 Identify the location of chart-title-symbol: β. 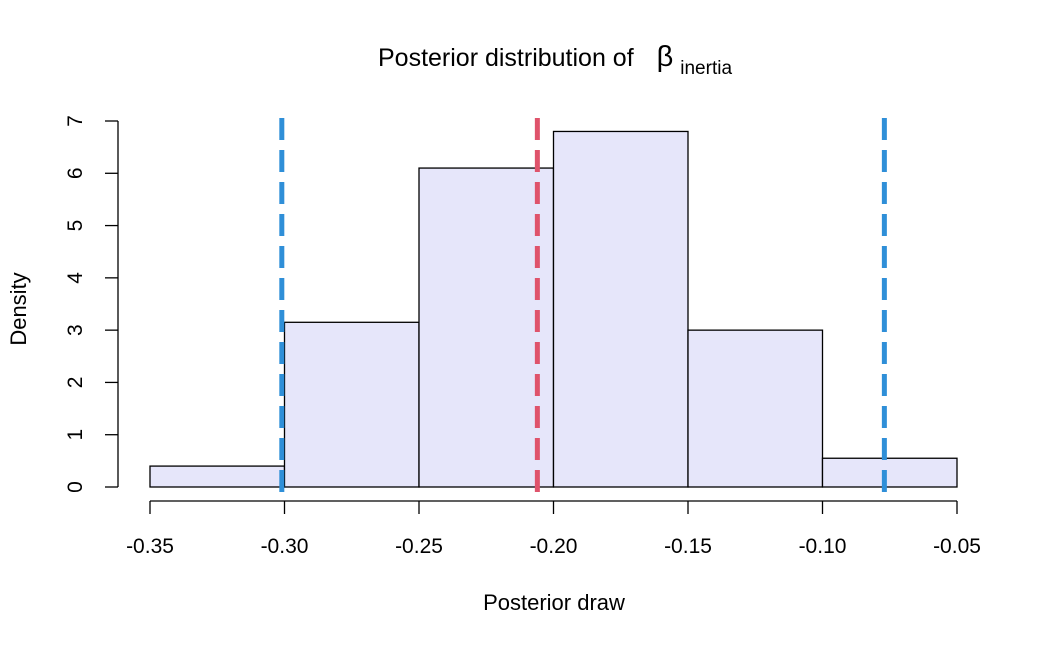
(665, 57).